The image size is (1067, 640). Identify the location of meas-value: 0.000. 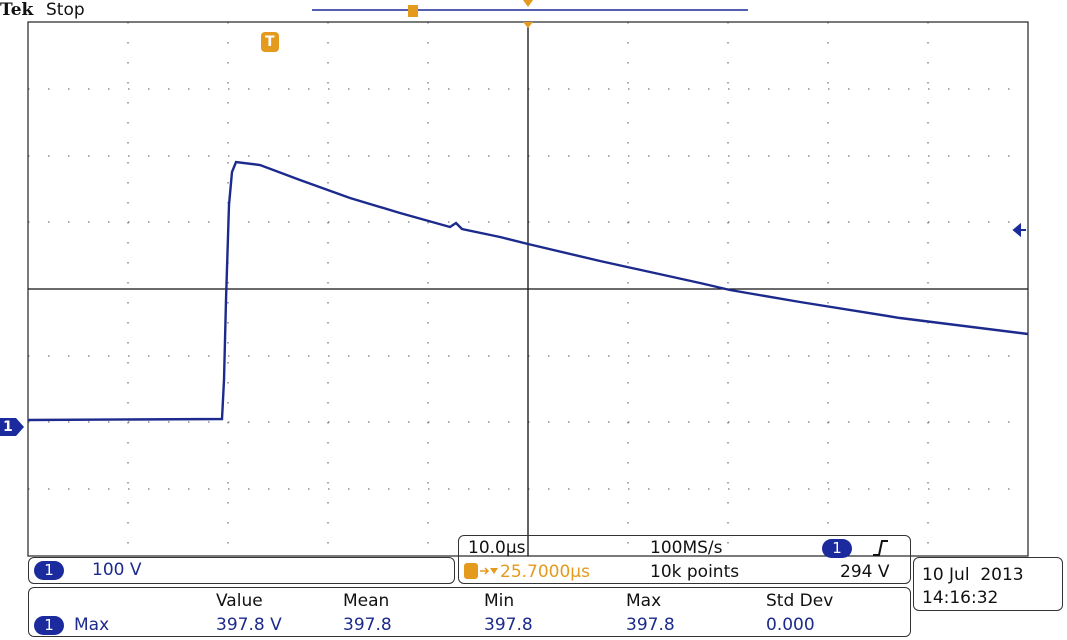
(790, 625).